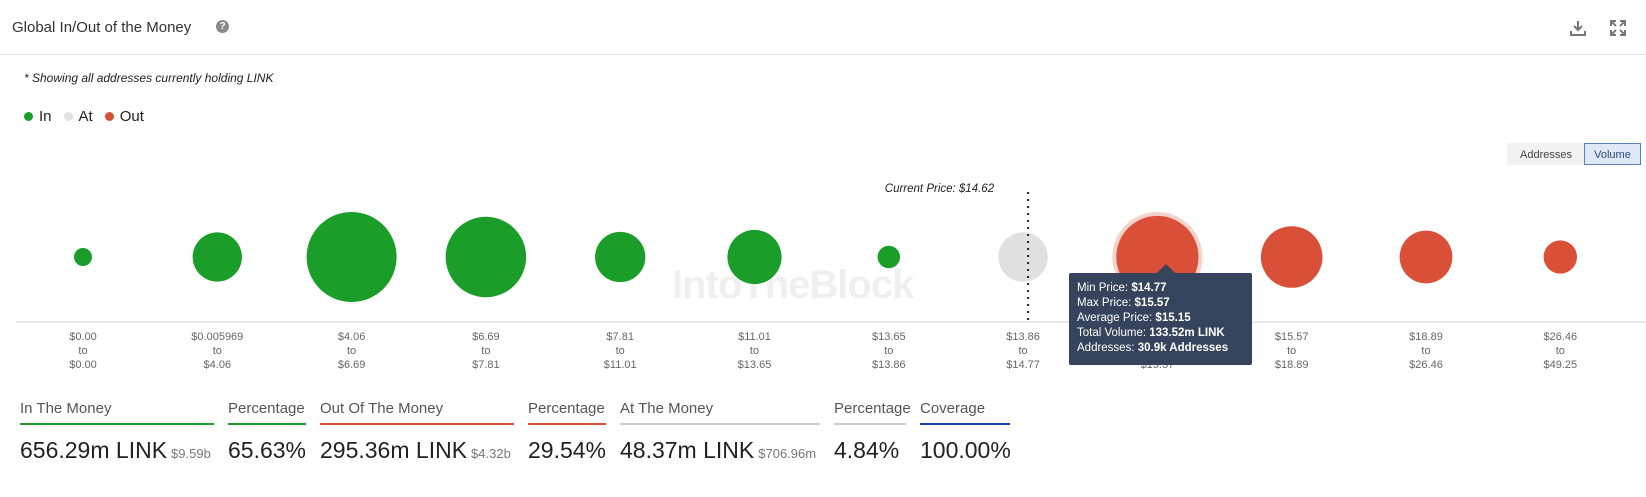 This screenshot has width=1646, height=497. I want to click on stat-value: 100.00%, so click(965, 450).